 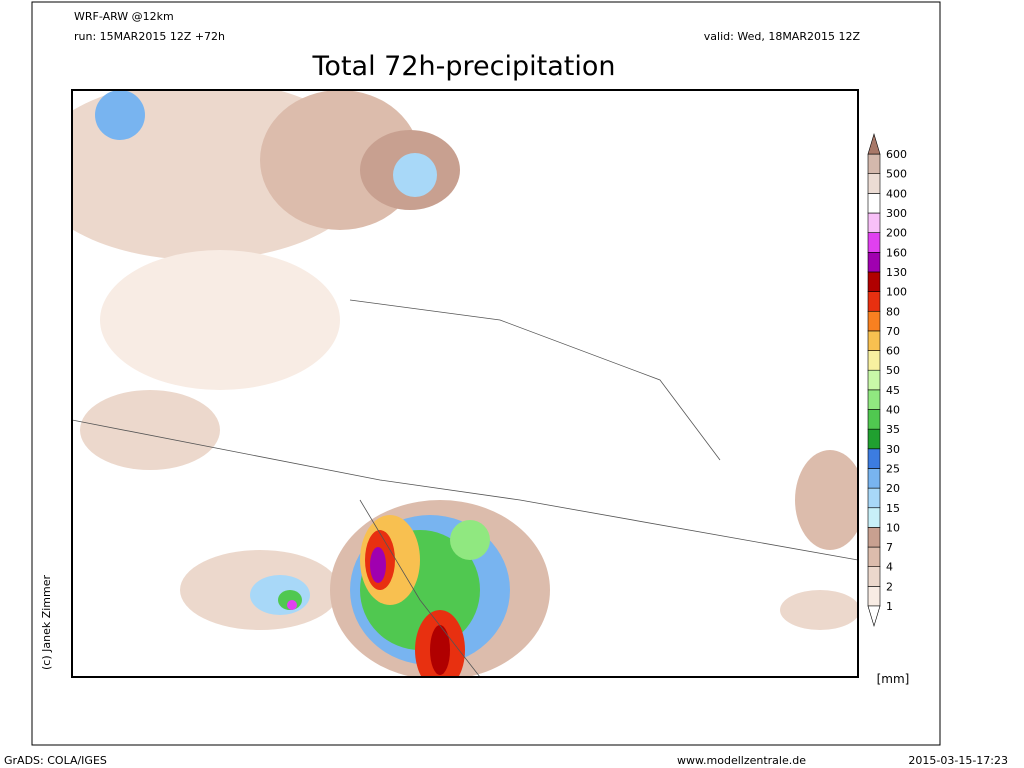 I want to click on legend-label: 1, so click(x=889, y=606).